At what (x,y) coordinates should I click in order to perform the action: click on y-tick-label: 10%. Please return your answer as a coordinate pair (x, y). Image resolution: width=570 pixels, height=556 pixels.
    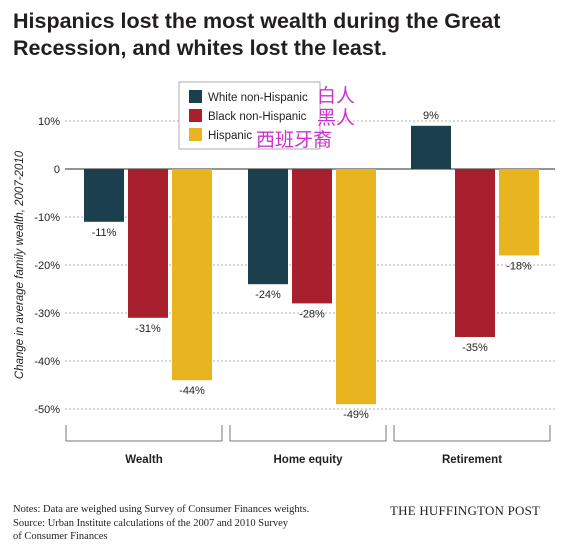
    Looking at the image, I should click on (49, 122).